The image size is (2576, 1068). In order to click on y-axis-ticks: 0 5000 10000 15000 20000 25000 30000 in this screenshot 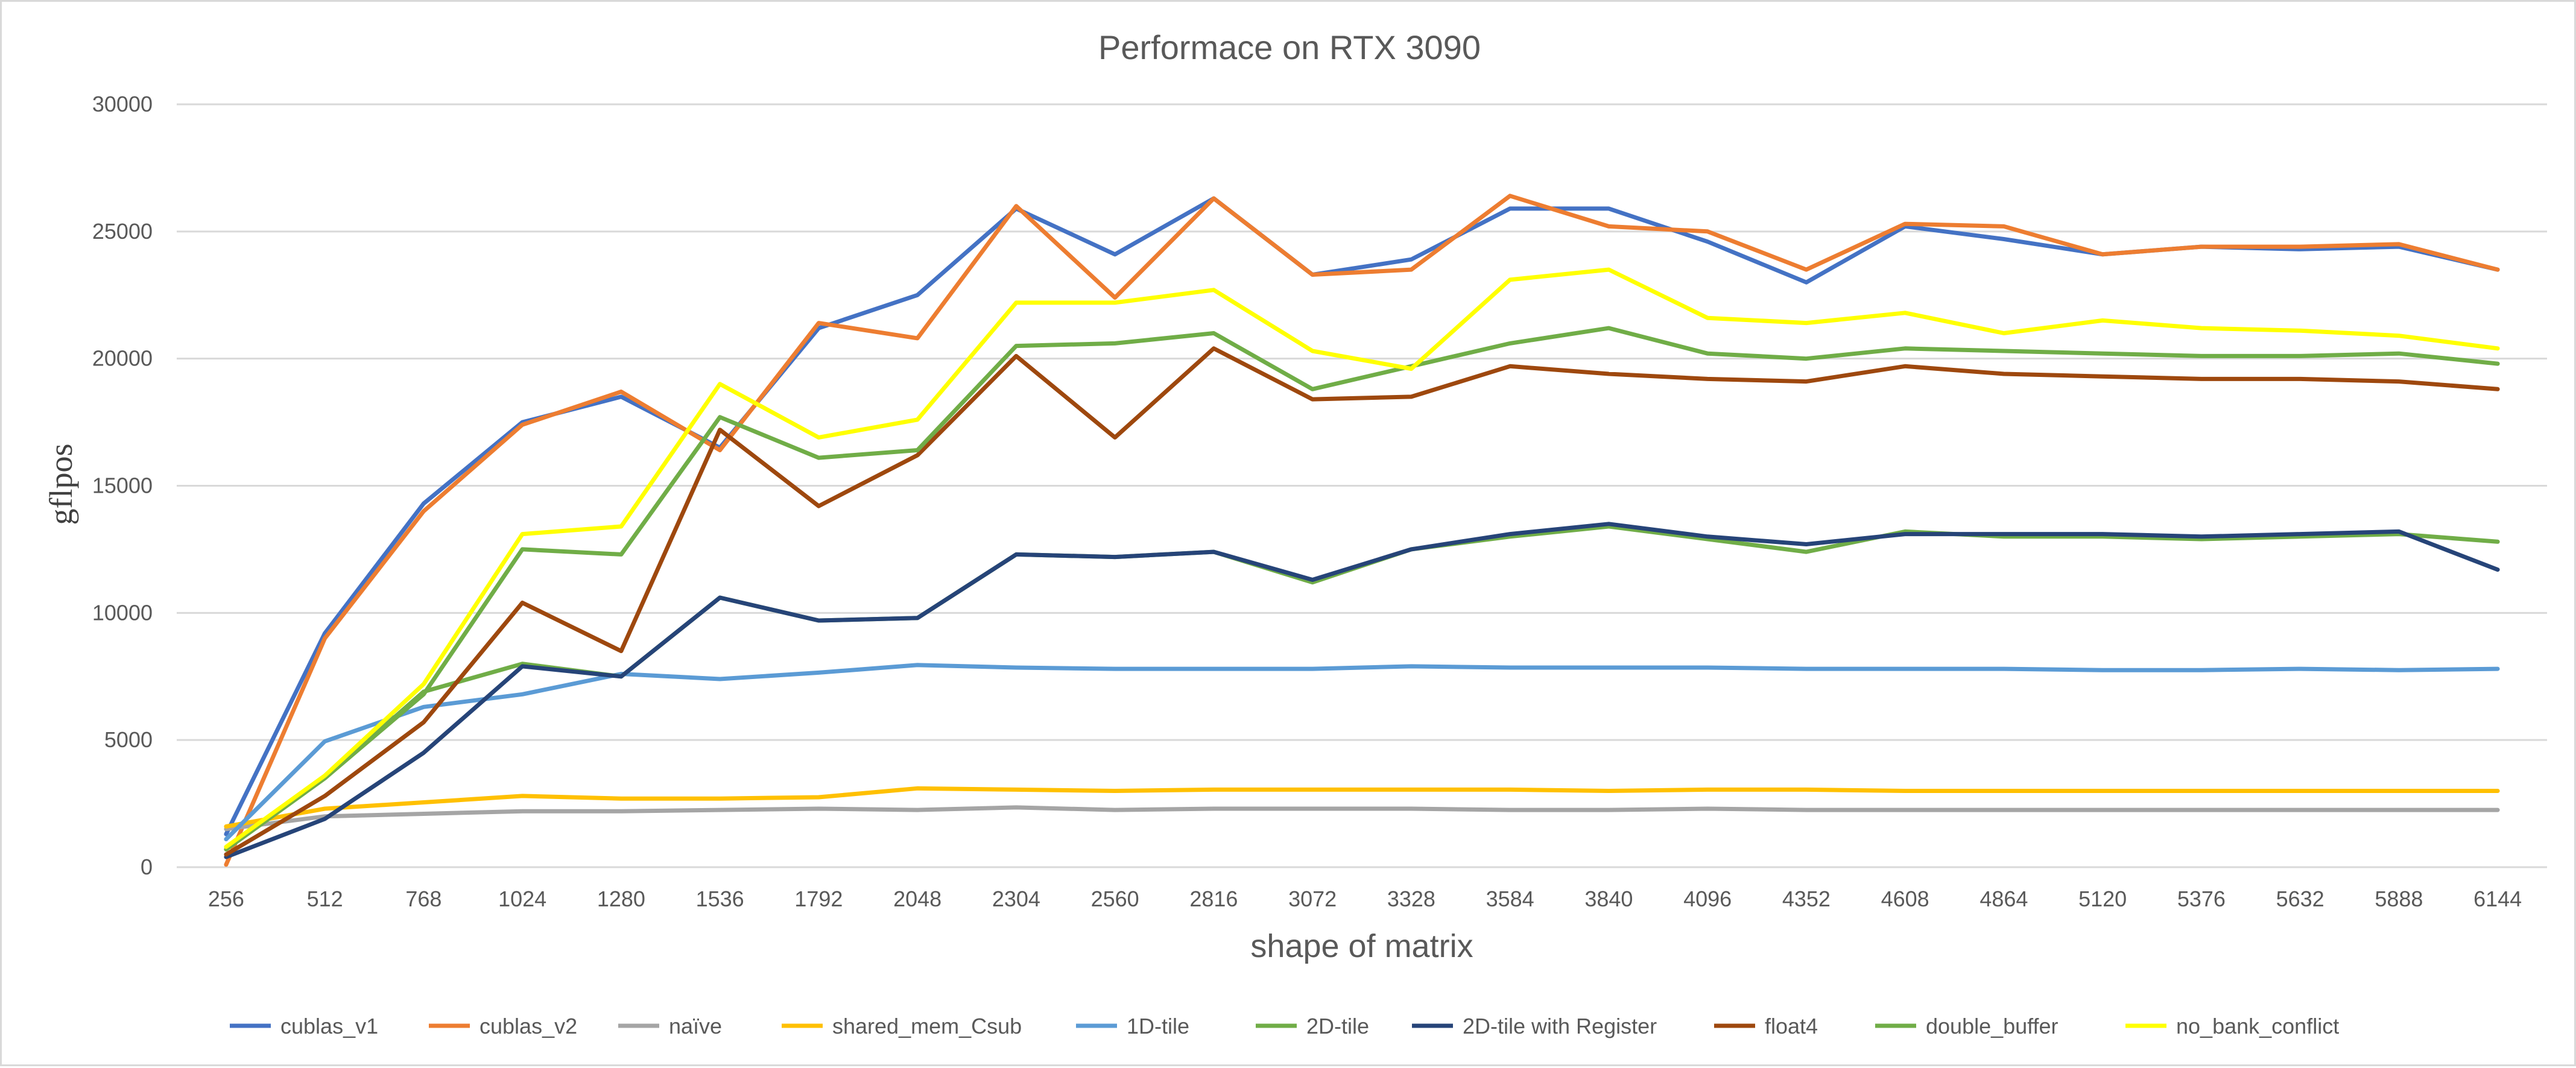, I will do `click(122, 485)`.